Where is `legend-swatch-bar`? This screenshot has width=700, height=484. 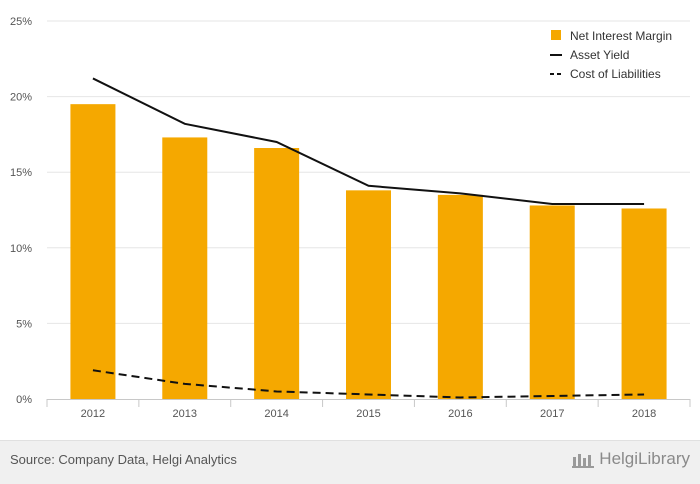
legend-swatch-bar is located at coordinates (556, 35).